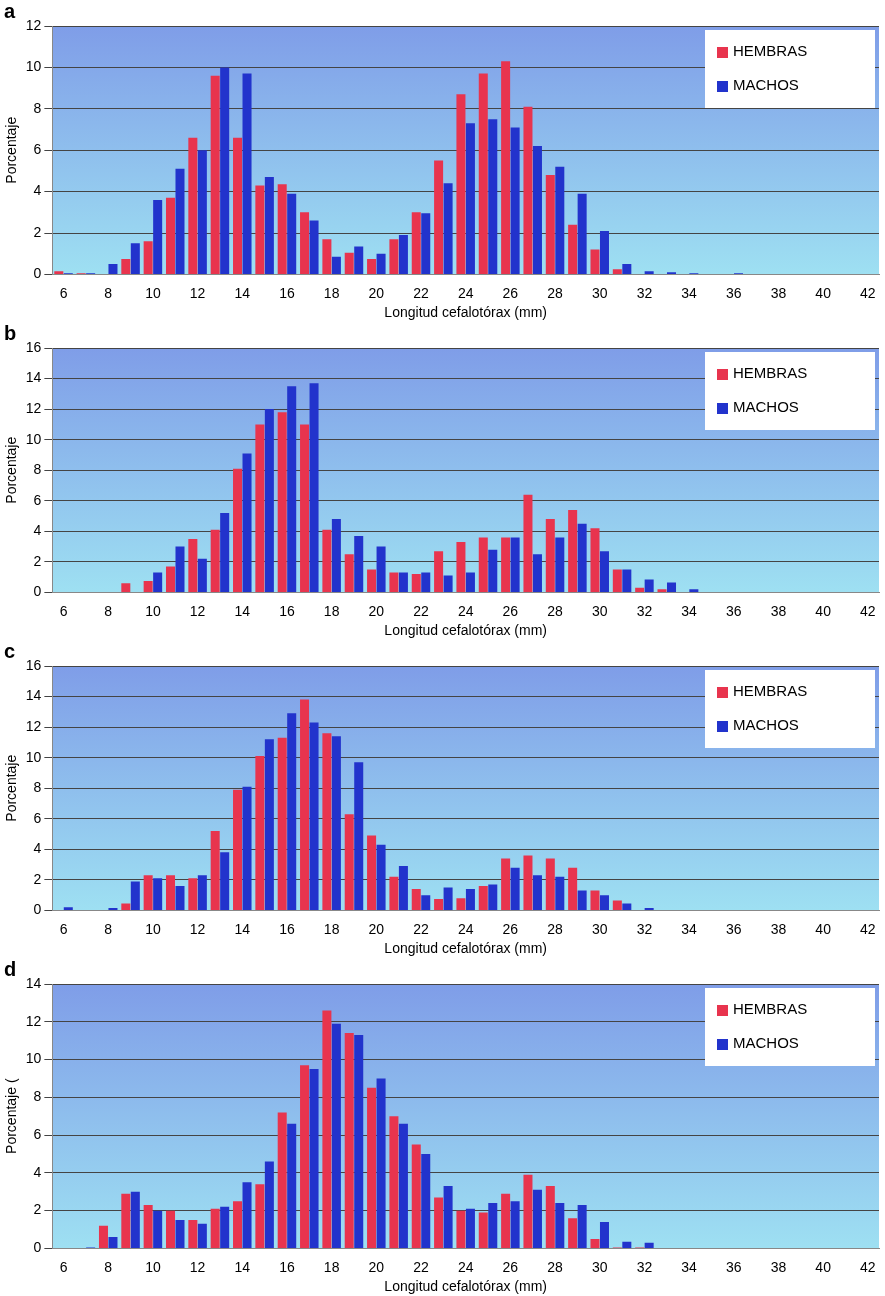 The height and width of the screenshot is (1296, 885). What do you see at coordinates (599, 292) in the screenshot?
I see `x-tick-label: 30` at bounding box center [599, 292].